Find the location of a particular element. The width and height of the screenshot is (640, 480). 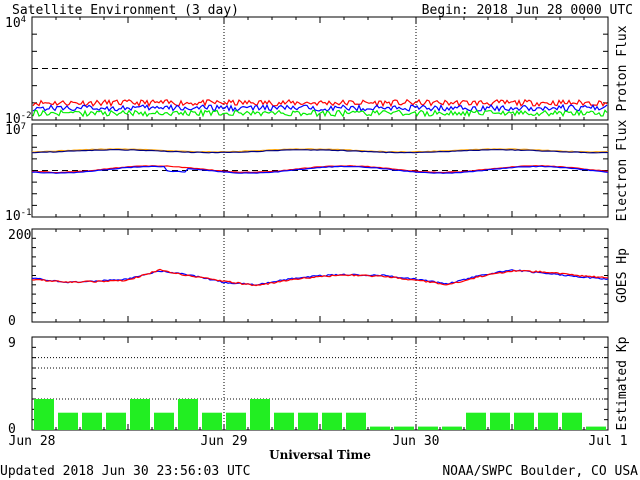

electron-series-red is located at coordinates (320, 169).